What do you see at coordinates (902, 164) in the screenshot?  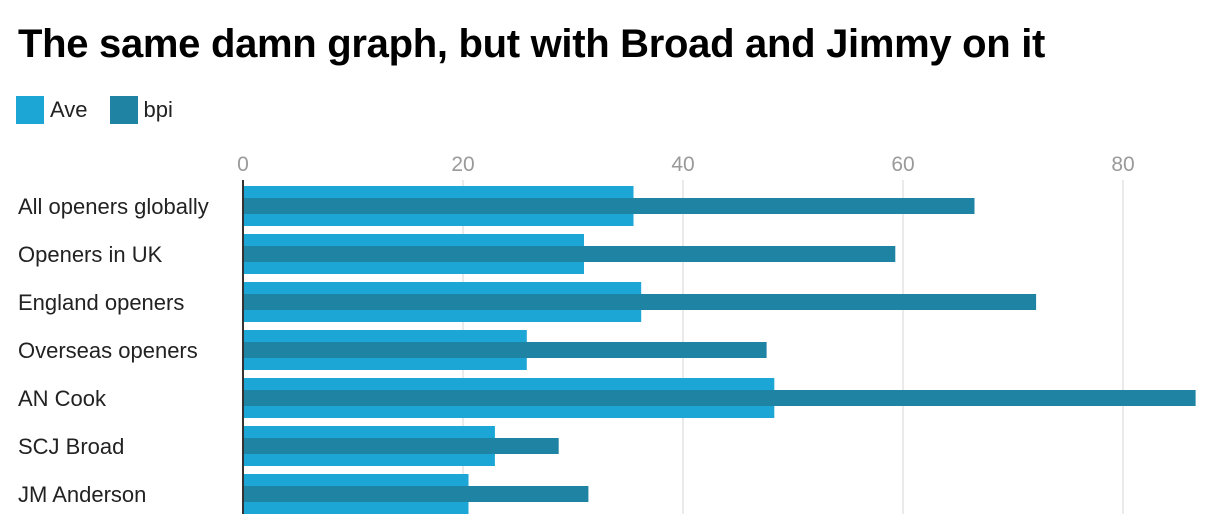 I see `x-tick-label: 60` at bounding box center [902, 164].